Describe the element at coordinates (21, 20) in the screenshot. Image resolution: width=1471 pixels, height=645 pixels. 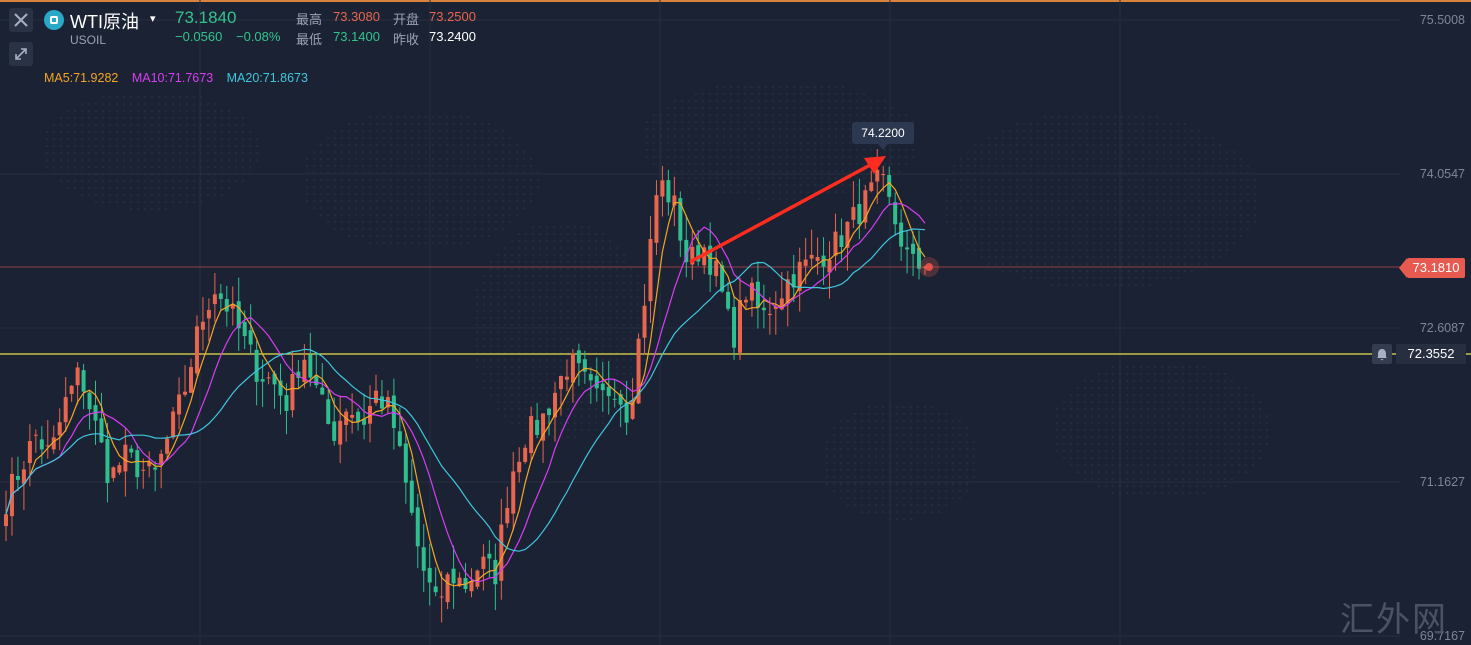
I see `close-button` at that location.